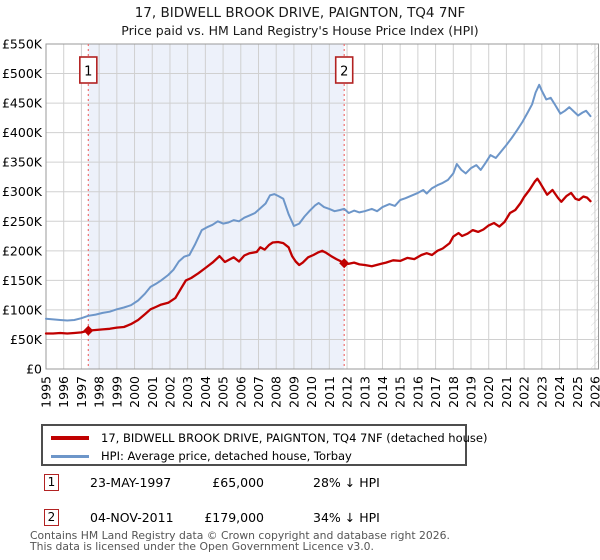  Describe the element at coordinates (22, 280) in the screenshot. I see `svg-text: £150K` at that location.